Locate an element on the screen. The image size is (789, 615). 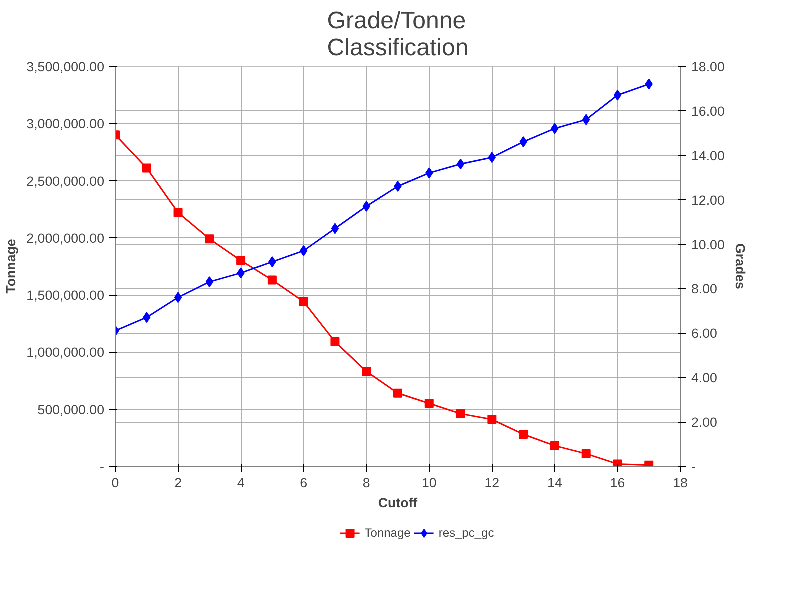
y-tick-label: 1,500,000.00 is located at coordinates (65, 296).